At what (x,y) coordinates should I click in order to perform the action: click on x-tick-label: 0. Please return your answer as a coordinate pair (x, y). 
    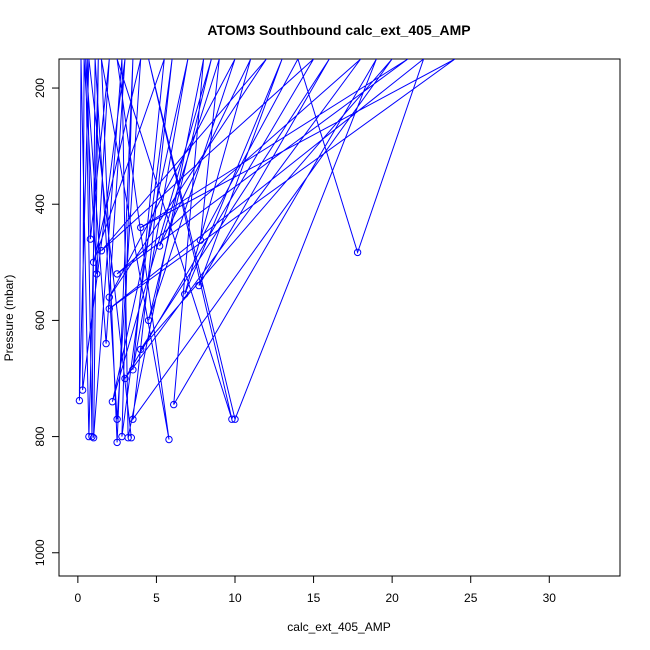
    Looking at the image, I should click on (78, 598).